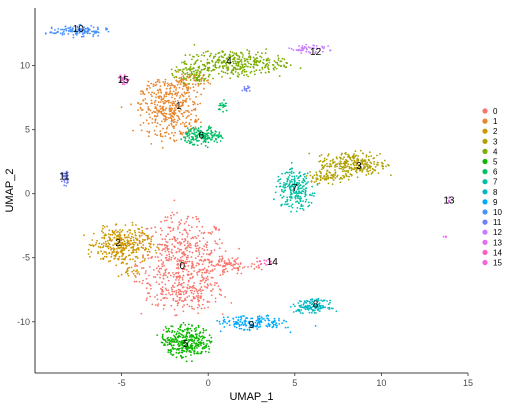 The height and width of the screenshot is (410, 512). What do you see at coordinates (179, 106) in the screenshot?
I see `cluster-label-1: 1` at bounding box center [179, 106].